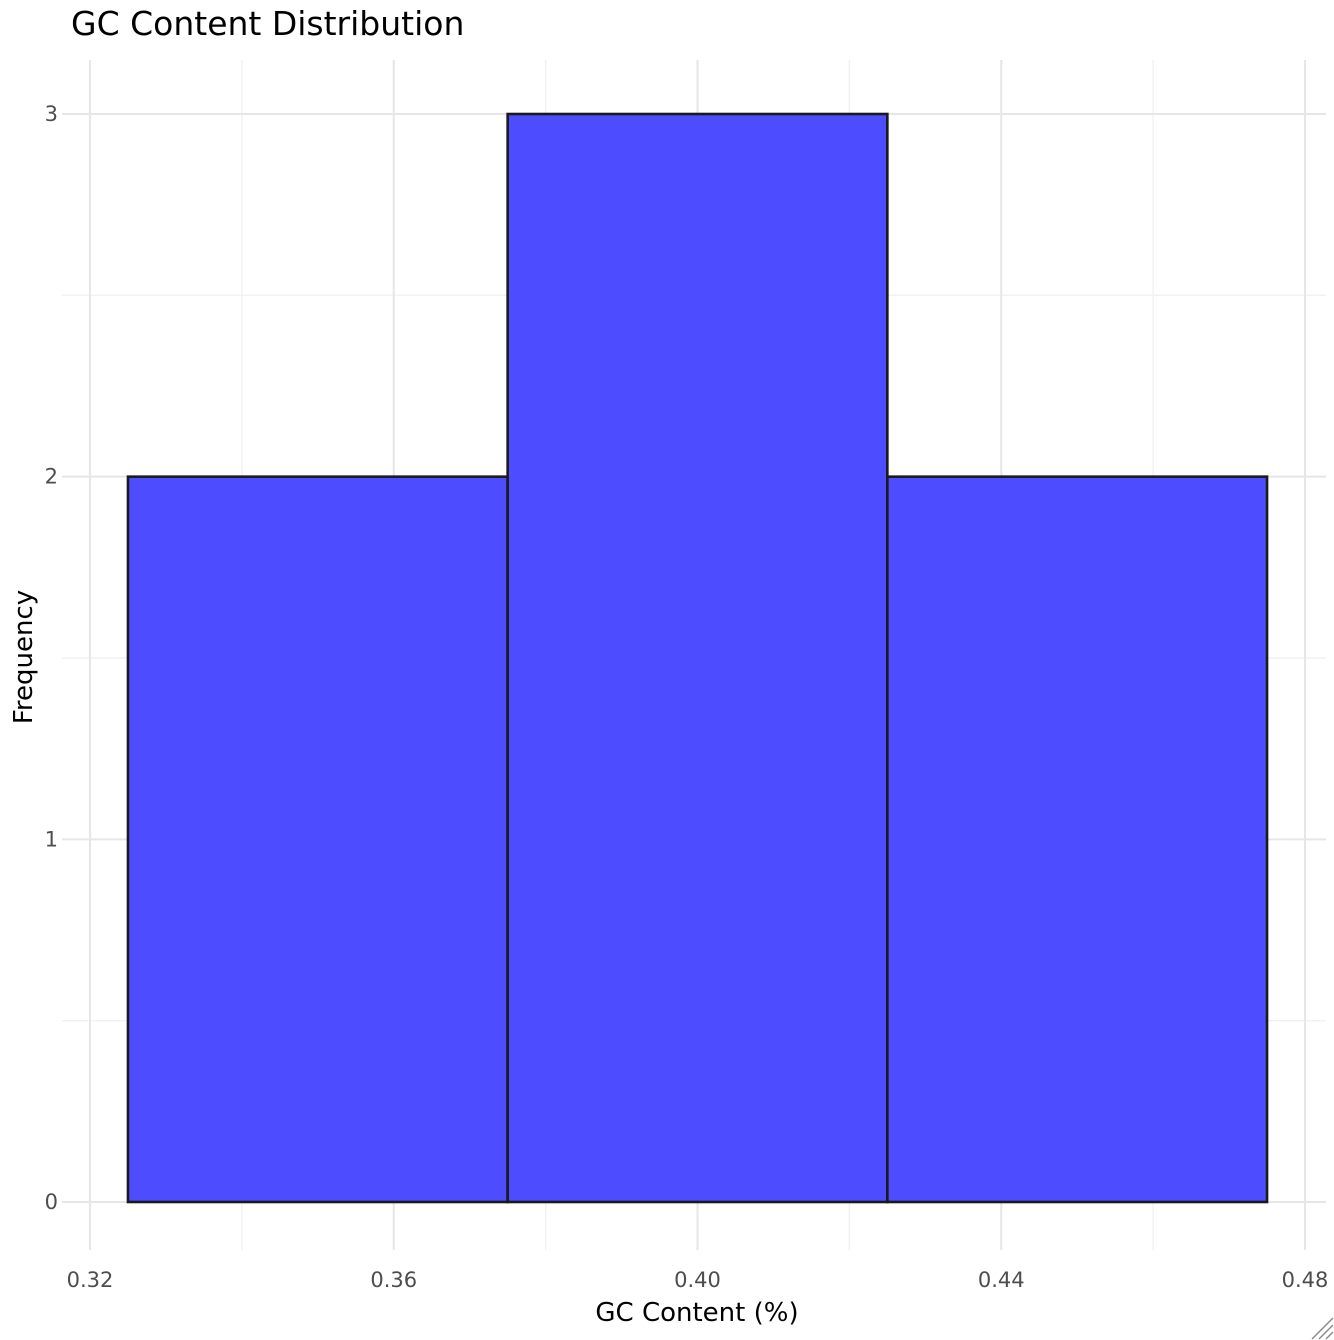 The image size is (1334, 1340). I want to click on x-axis-label: GC Content (%), so click(696, 1313).